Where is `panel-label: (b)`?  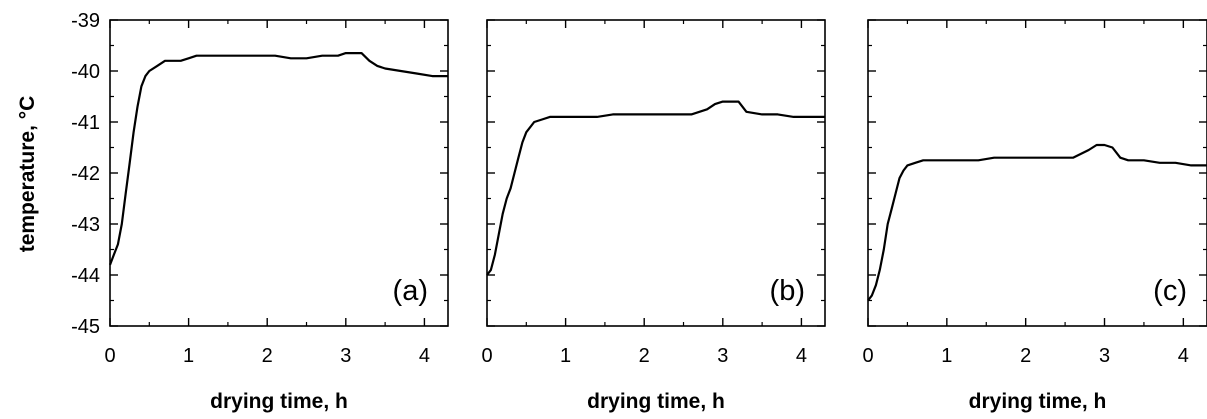
panel-label: (b) is located at coordinates (787, 291).